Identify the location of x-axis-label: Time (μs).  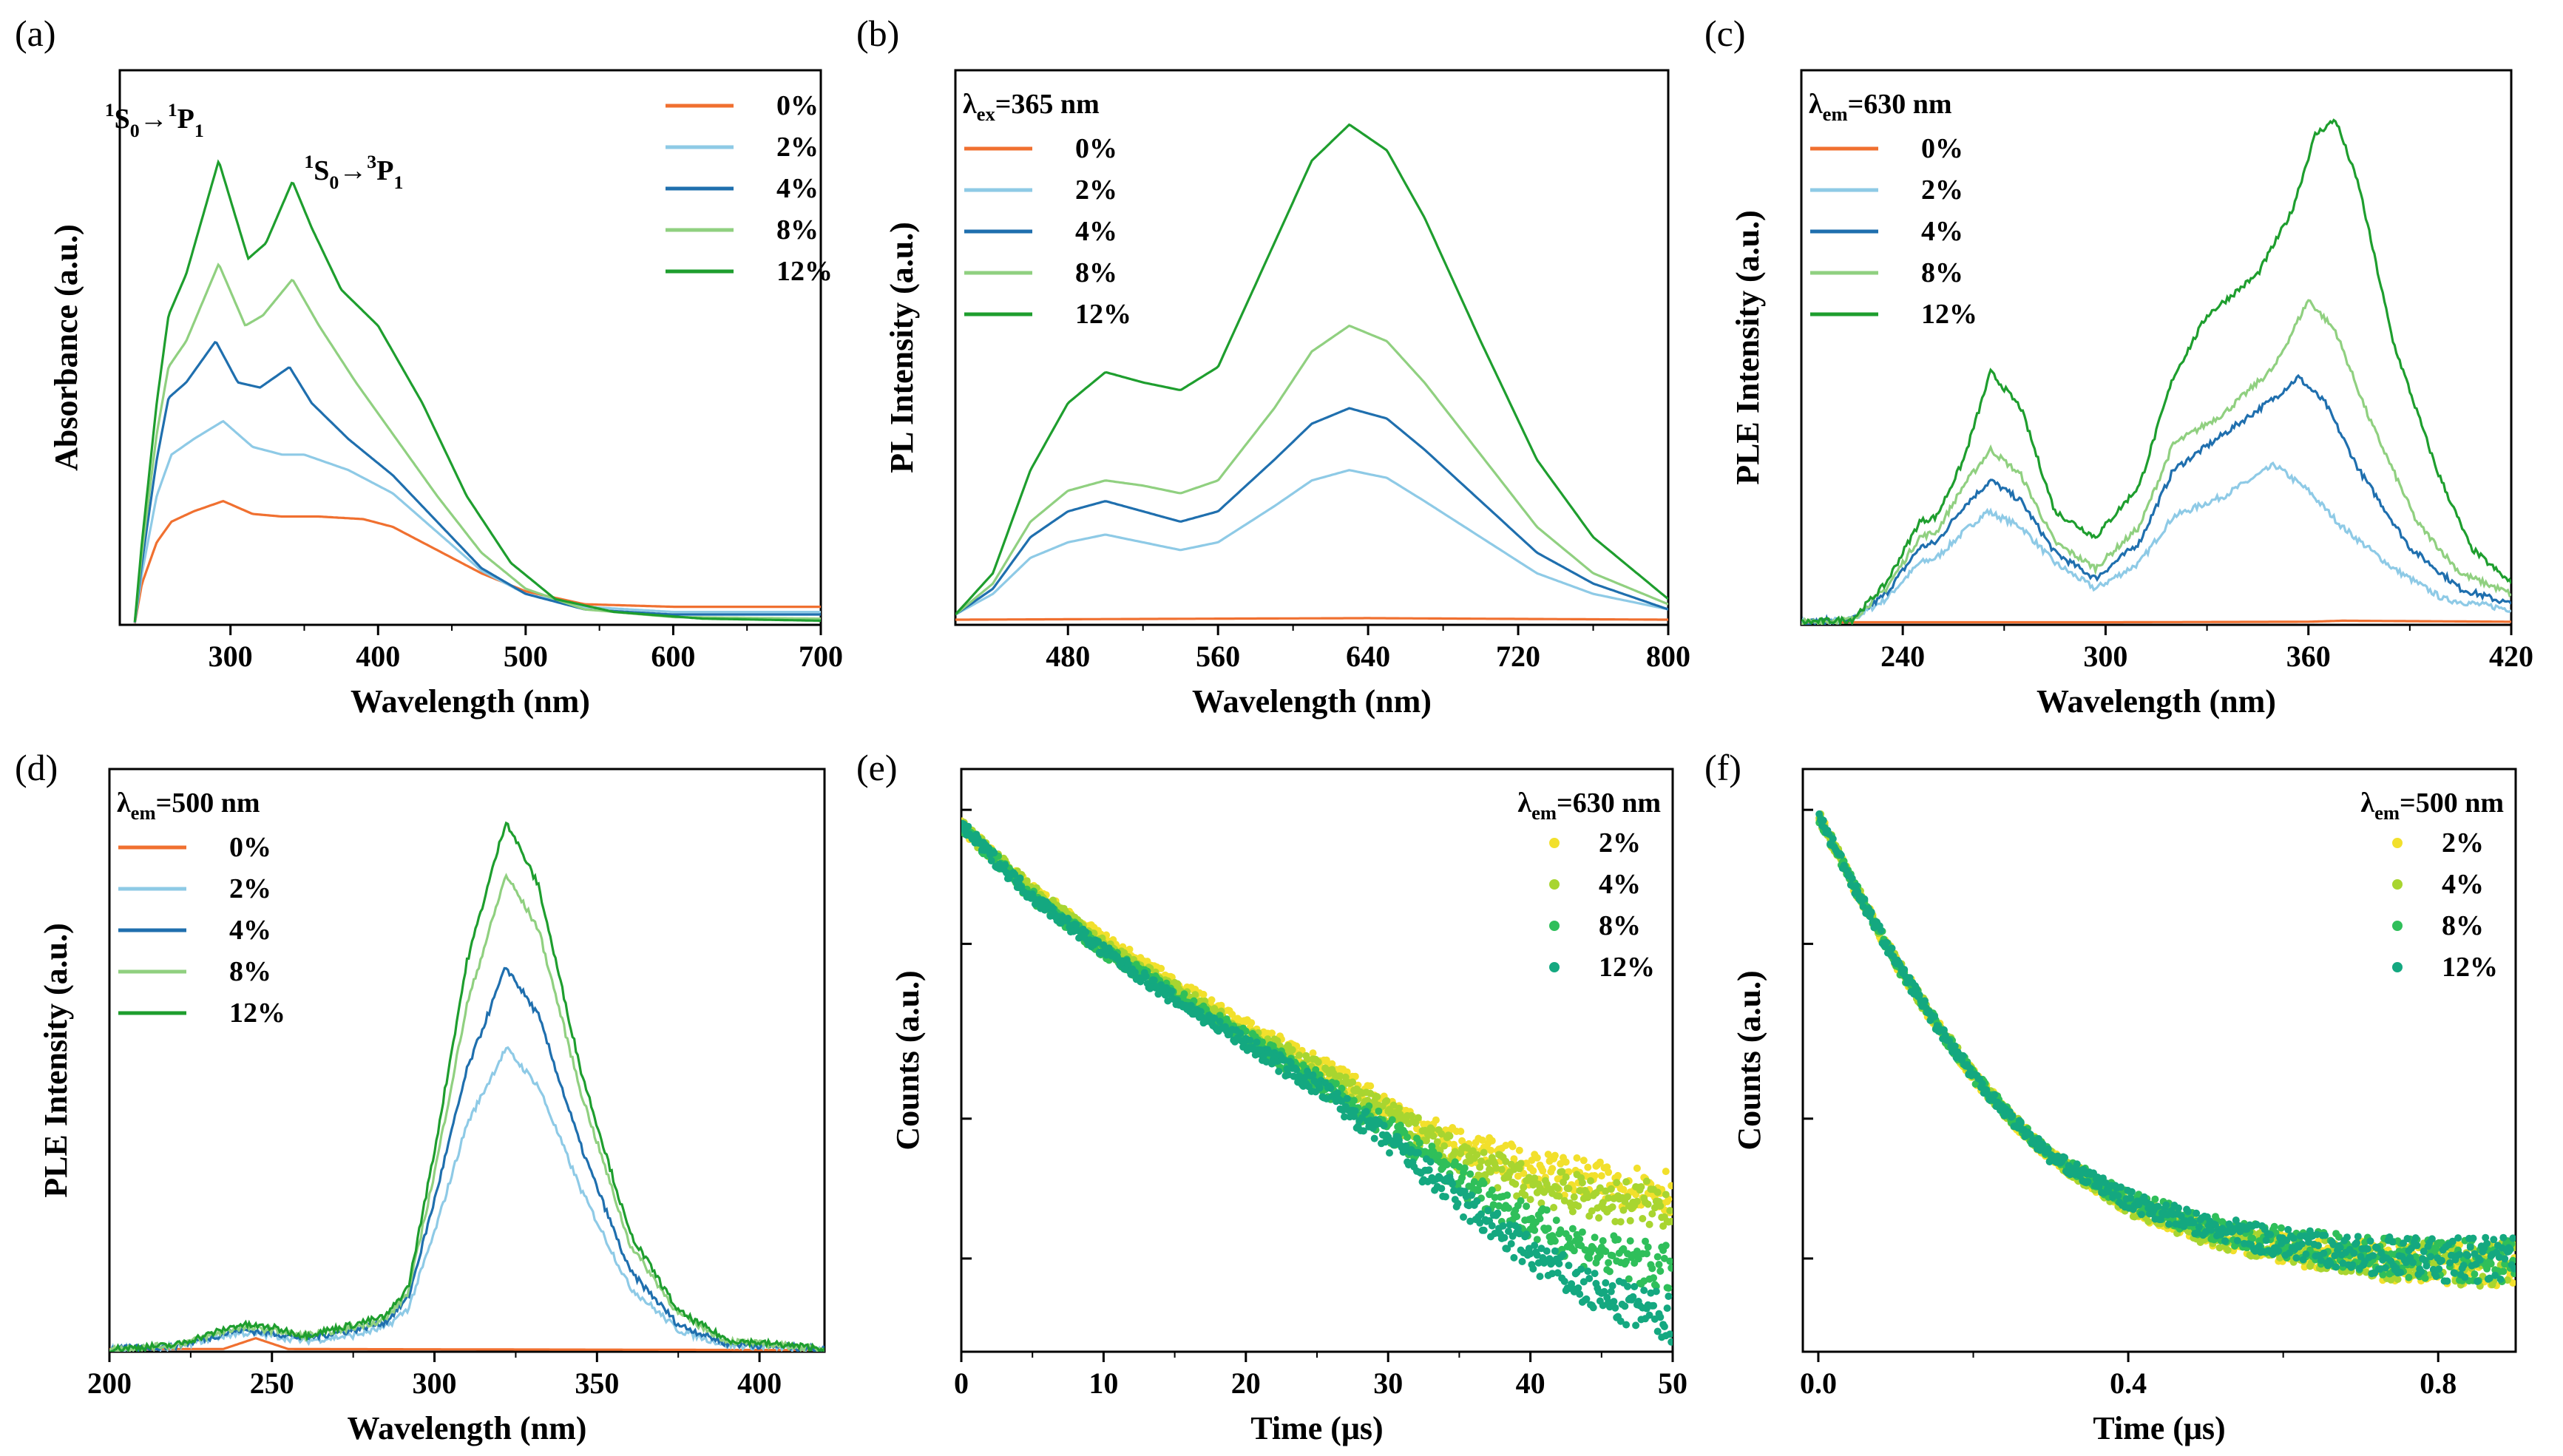
(2159, 1428).